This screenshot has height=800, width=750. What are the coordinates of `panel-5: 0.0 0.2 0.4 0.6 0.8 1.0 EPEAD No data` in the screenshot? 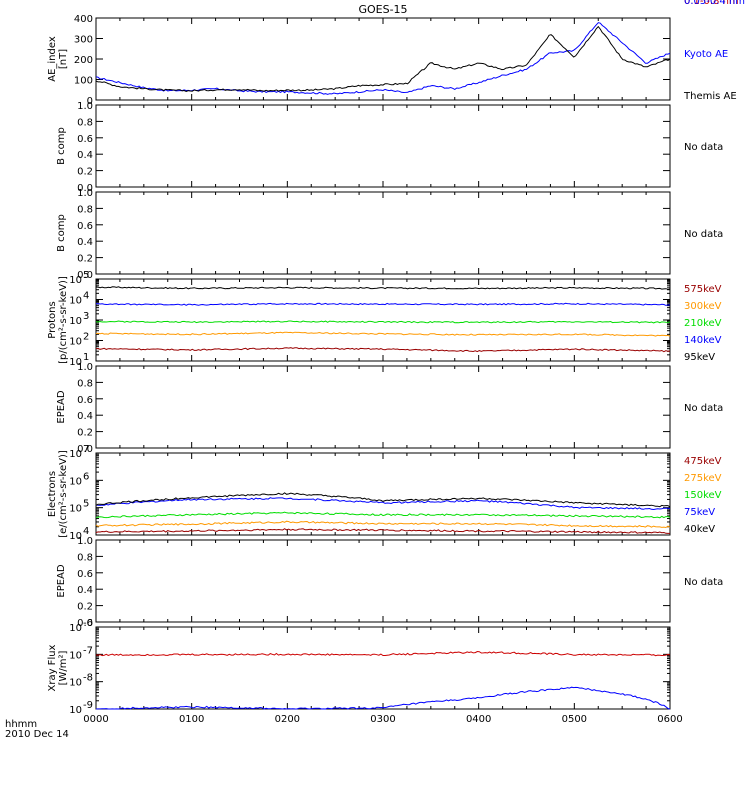 It's located at (389, 408).